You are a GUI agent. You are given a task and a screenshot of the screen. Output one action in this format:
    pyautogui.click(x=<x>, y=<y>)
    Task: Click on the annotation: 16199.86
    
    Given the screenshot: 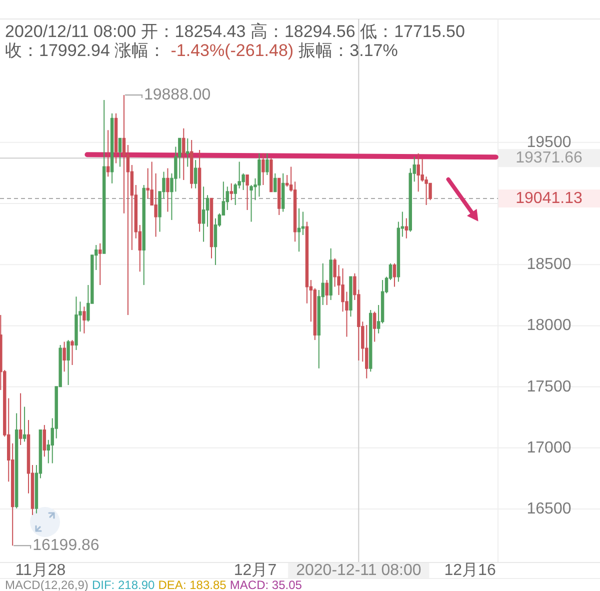 What is the action you would take?
    pyautogui.click(x=66, y=545)
    